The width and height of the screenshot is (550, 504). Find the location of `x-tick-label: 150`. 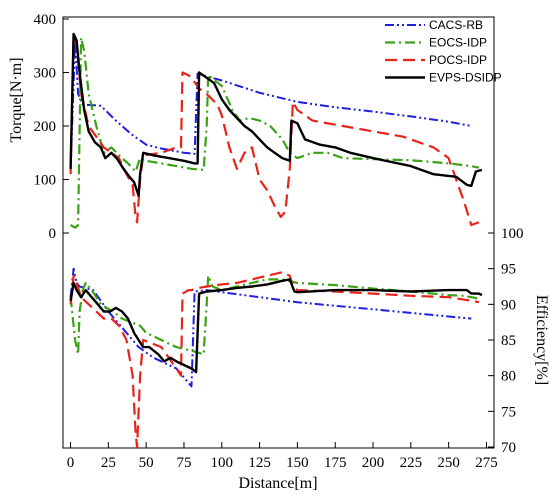

x-tick-label: 150 is located at coordinates (297, 463).